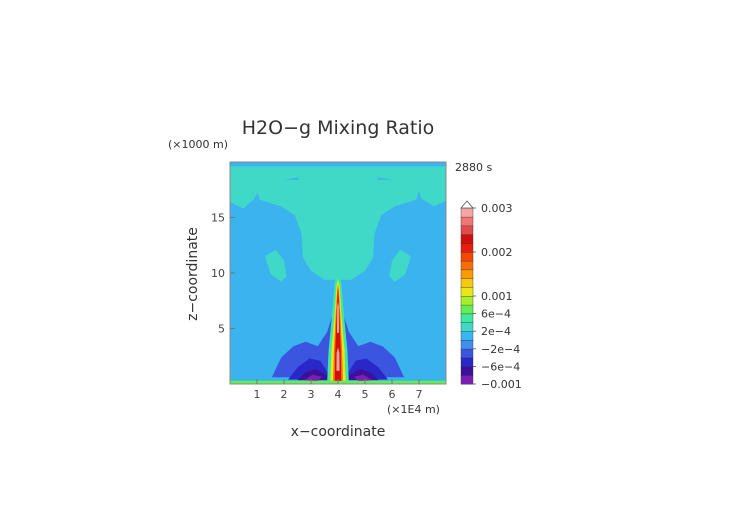 This screenshot has width=752, height=532. I want to click on x-axis-label: x−coordinate, so click(338, 432).